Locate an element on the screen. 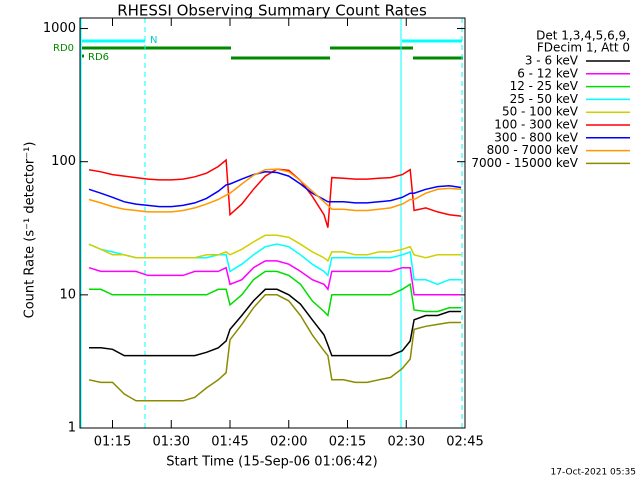 The height and width of the screenshot is (480, 640). y-tick-label: 100 is located at coordinates (63, 161).